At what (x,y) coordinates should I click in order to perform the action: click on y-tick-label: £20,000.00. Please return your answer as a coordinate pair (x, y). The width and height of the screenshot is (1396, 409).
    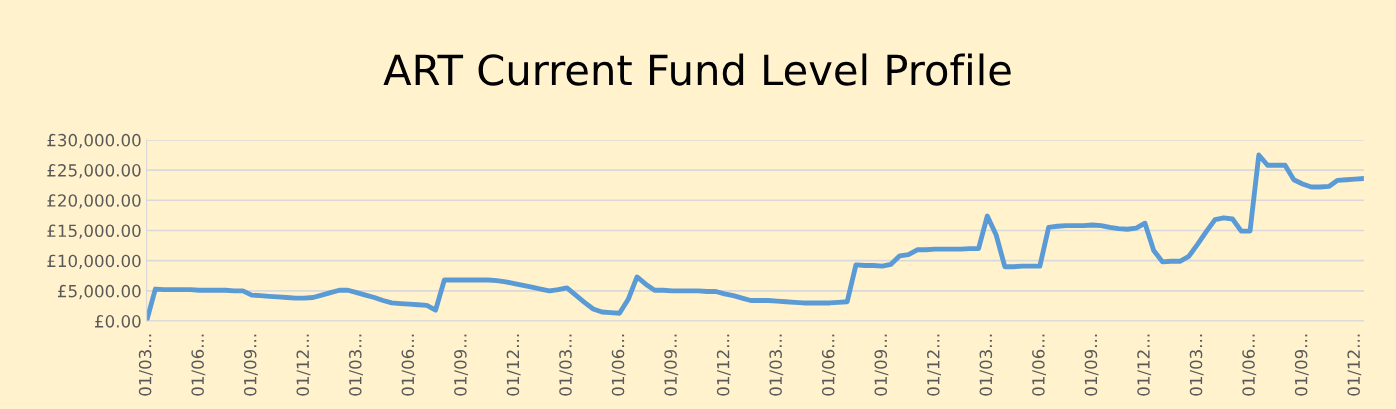
    Looking at the image, I should click on (94, 201).